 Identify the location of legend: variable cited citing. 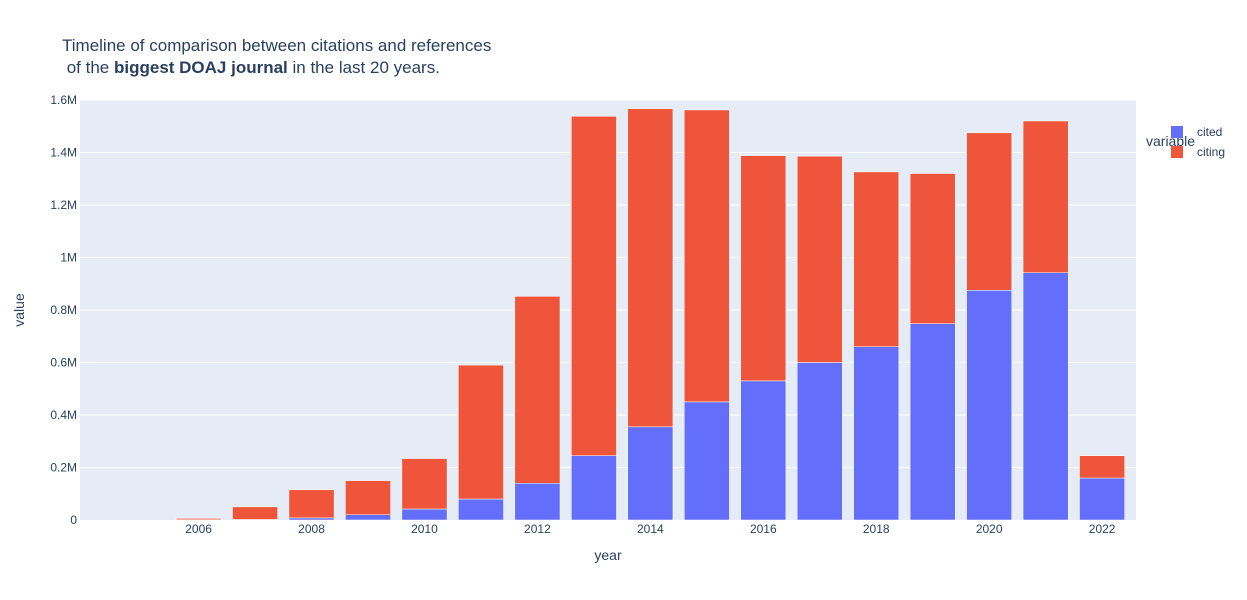
(1185, 142).